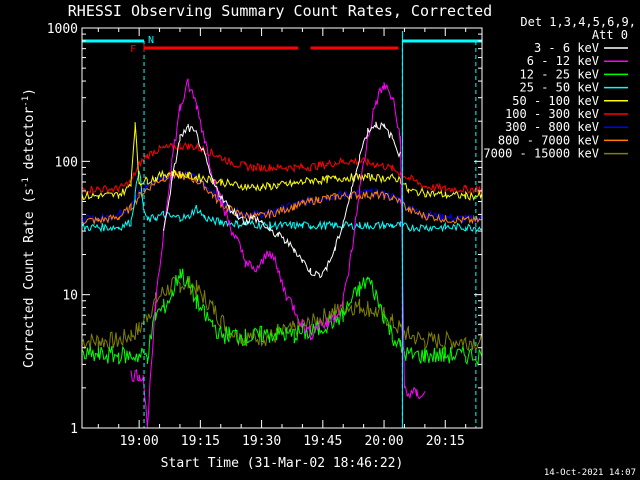 Image resolution: width=640 pixels, height=480 pixels. What do you see at coordinates (62, 29) in the screenshot?
I see `y-tick-label: 1000` at bounding box center [62, 29].